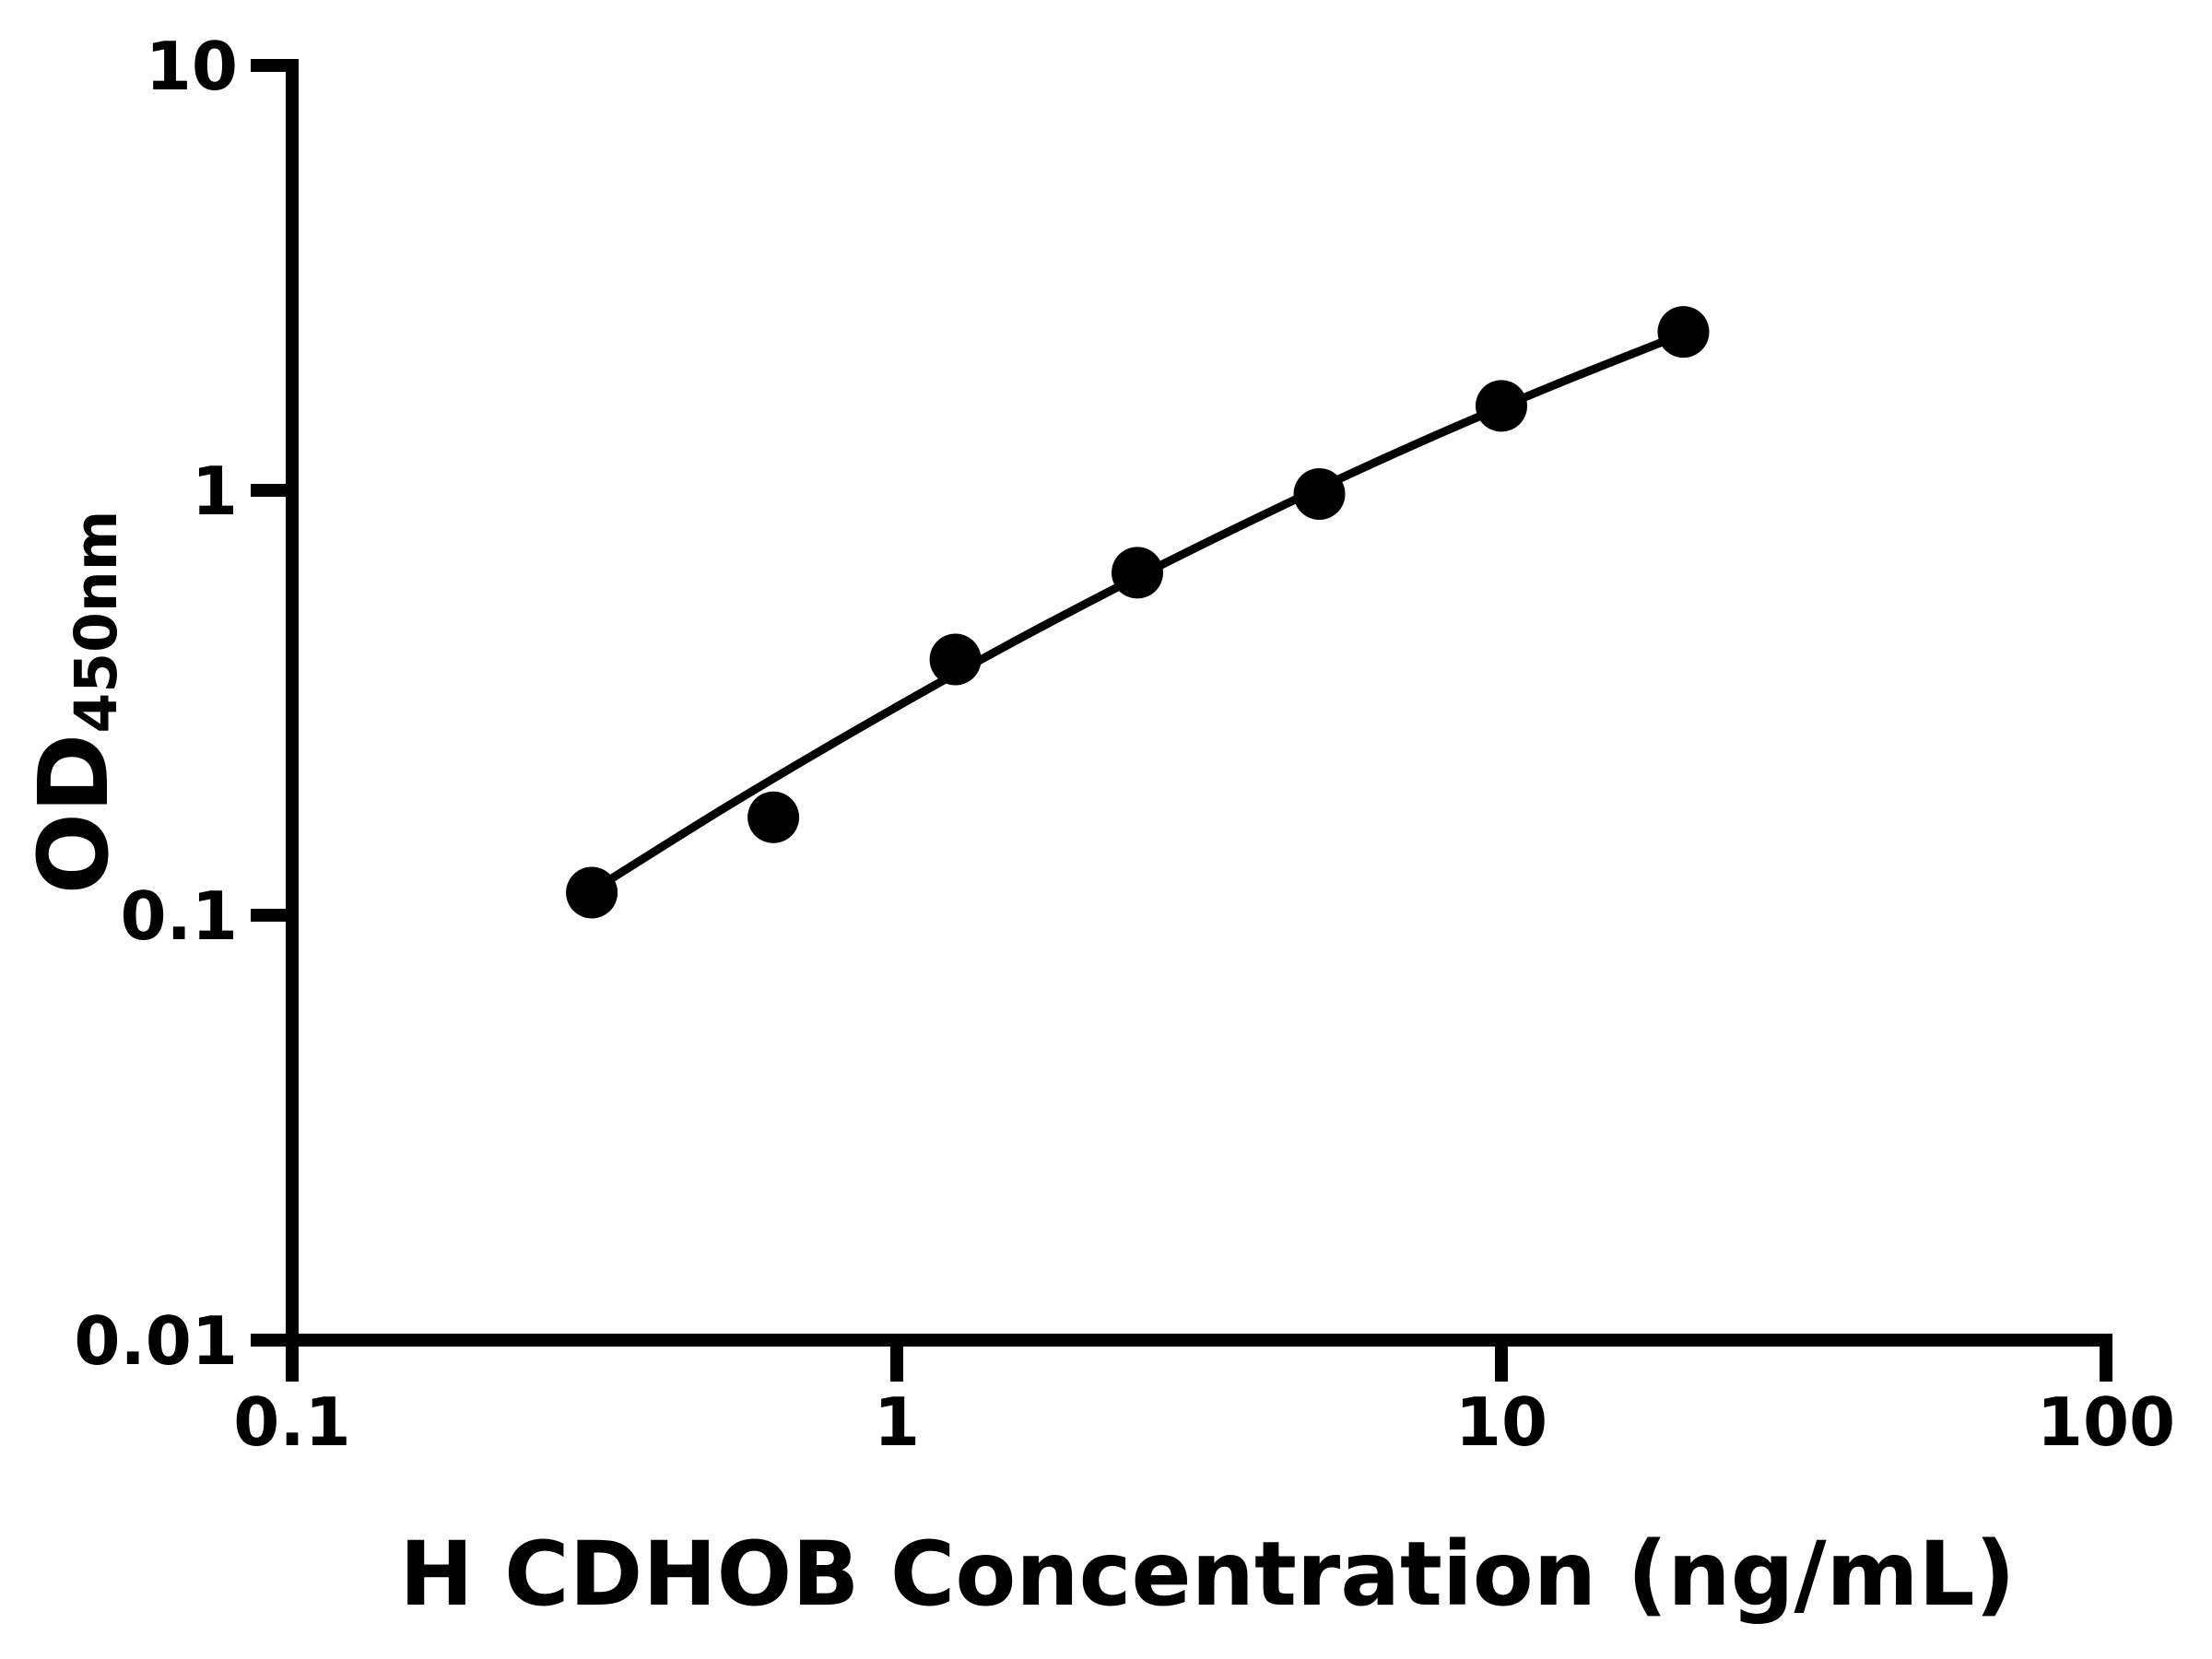 Image resolution: width=2212 pixels, height=1659 pixels. I want to click on y-tick-label: 0.01, so click(156, 1341).